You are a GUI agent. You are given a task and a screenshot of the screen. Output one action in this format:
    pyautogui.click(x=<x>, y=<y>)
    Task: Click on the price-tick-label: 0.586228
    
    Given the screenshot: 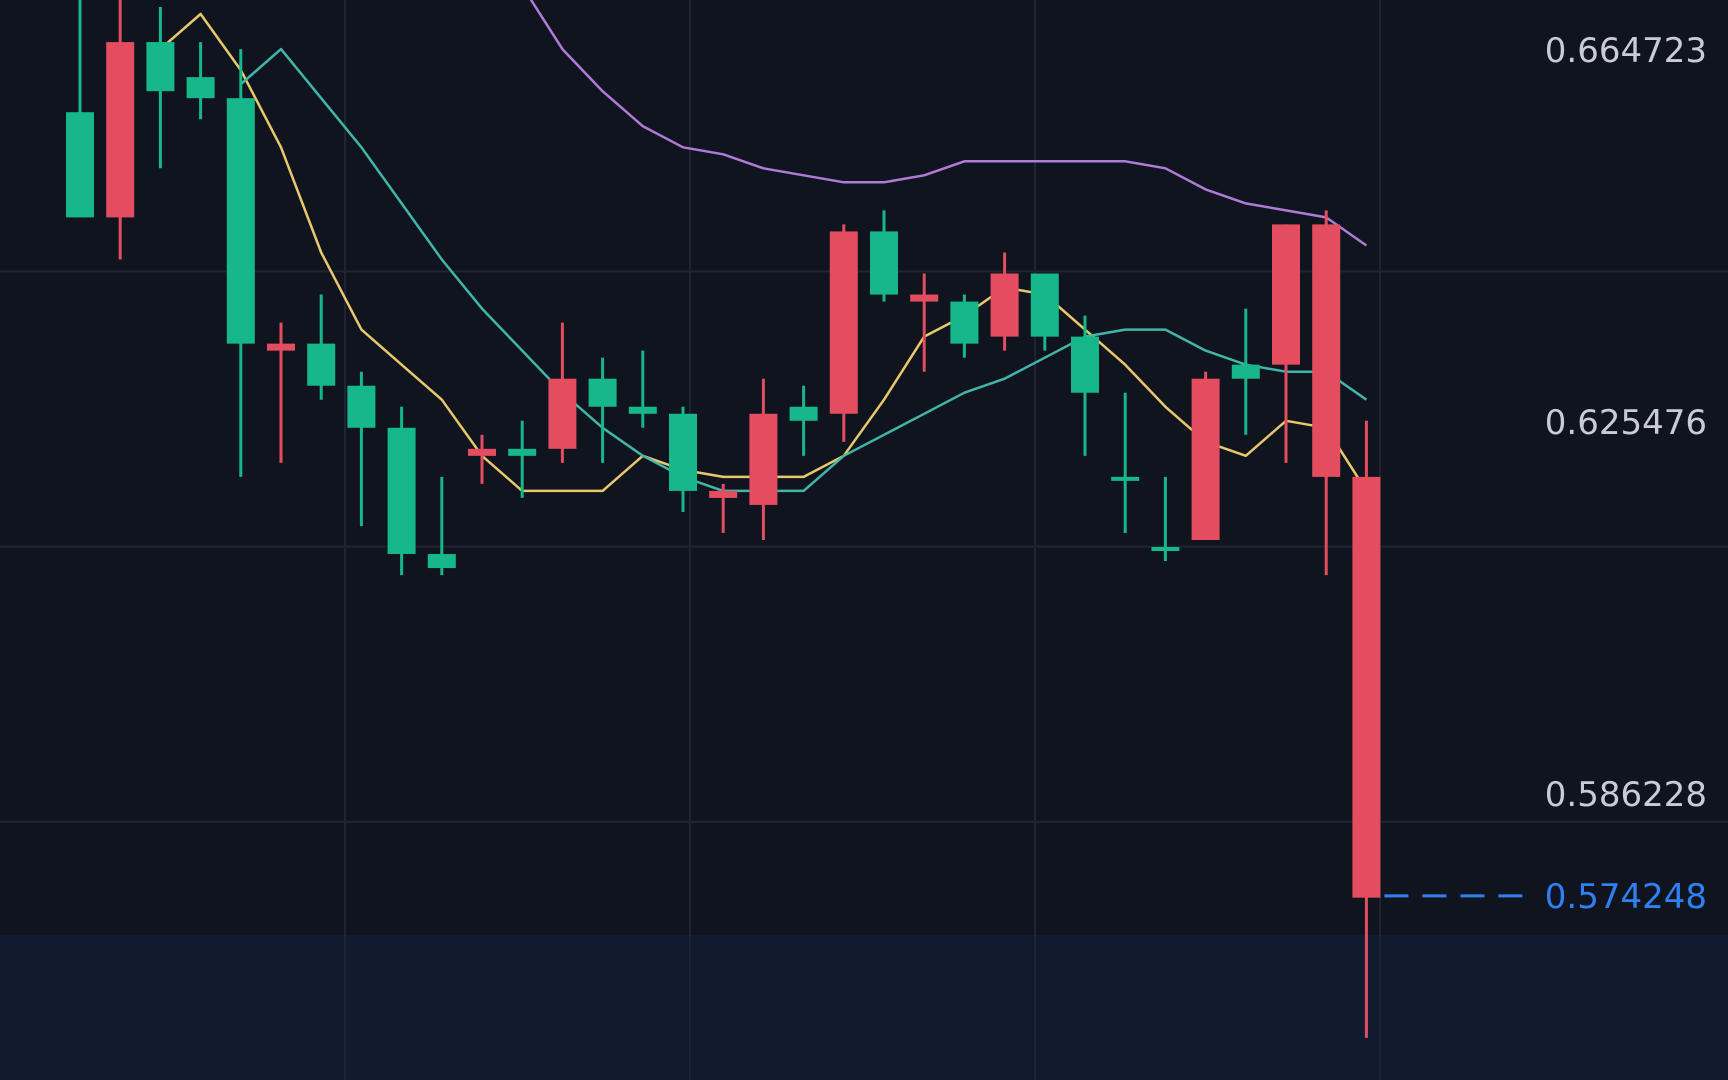 What is the action you would take?
    pyautogui.click(x=1626, y=795)
    